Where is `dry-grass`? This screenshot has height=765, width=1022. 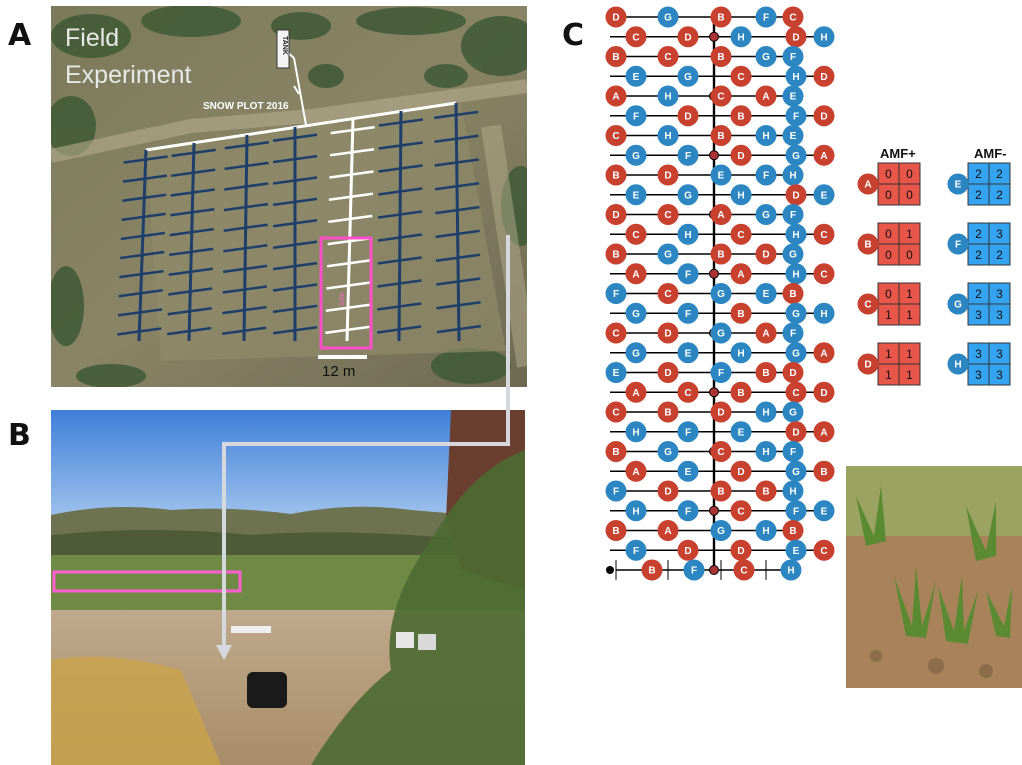
dry-grass is located at coordinates (136, 710).